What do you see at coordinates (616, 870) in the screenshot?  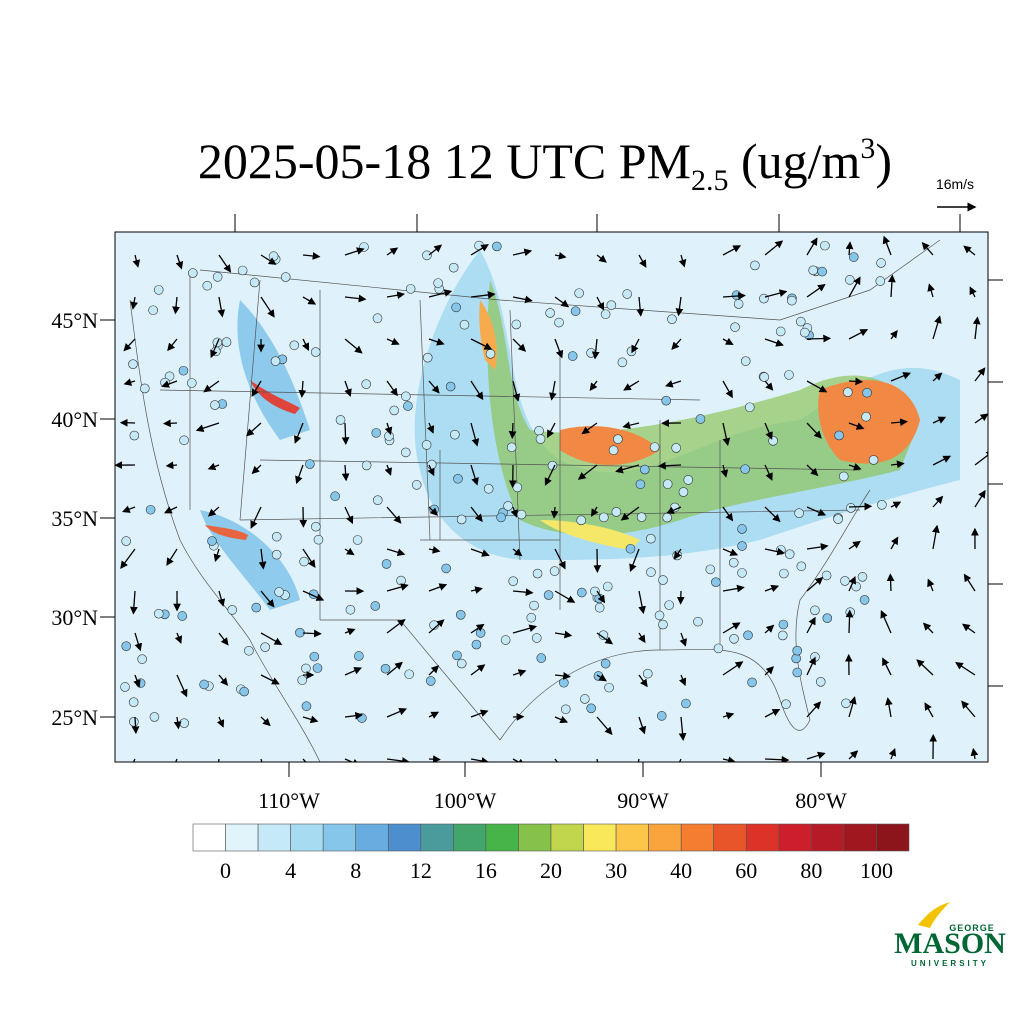 I see `colorbar-label: 30` at bounding box center [616, 870].